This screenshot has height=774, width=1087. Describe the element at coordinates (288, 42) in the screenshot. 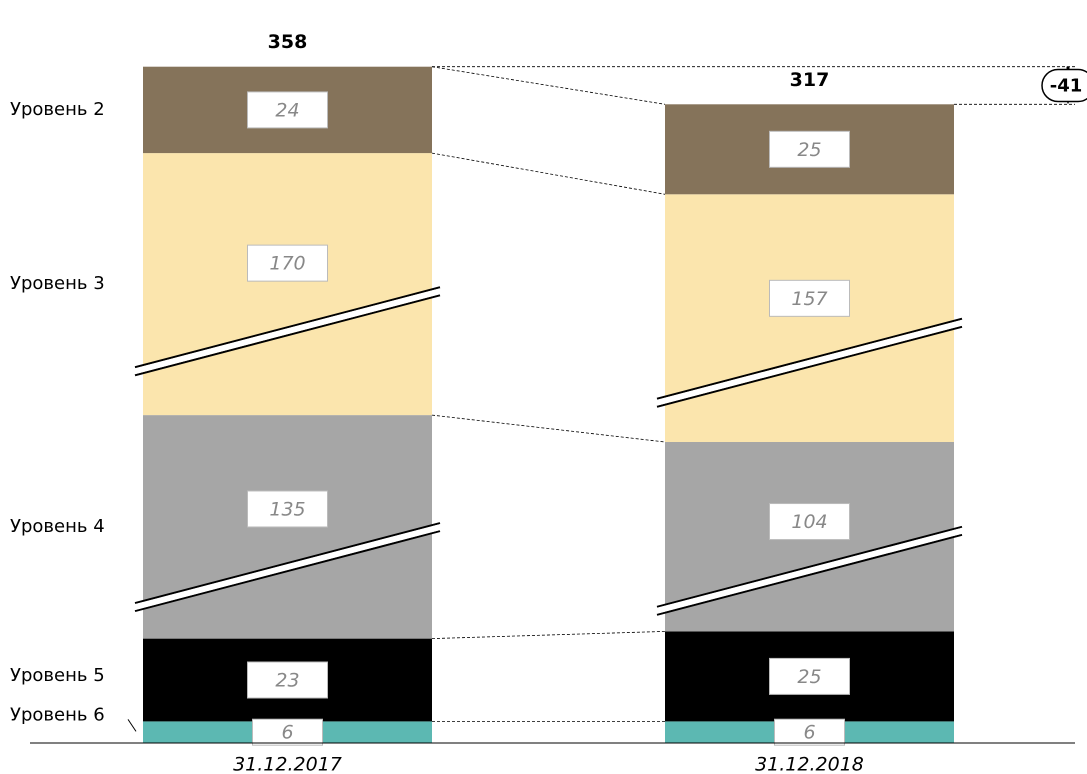

I see `total-label: 358` at that location.